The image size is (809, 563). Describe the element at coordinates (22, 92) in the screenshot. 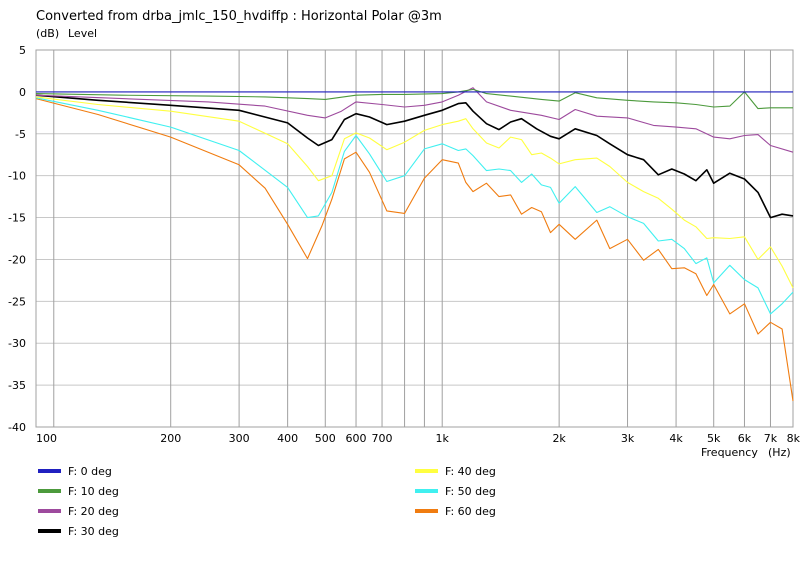

I see `y-tick-label: 0` at that location.